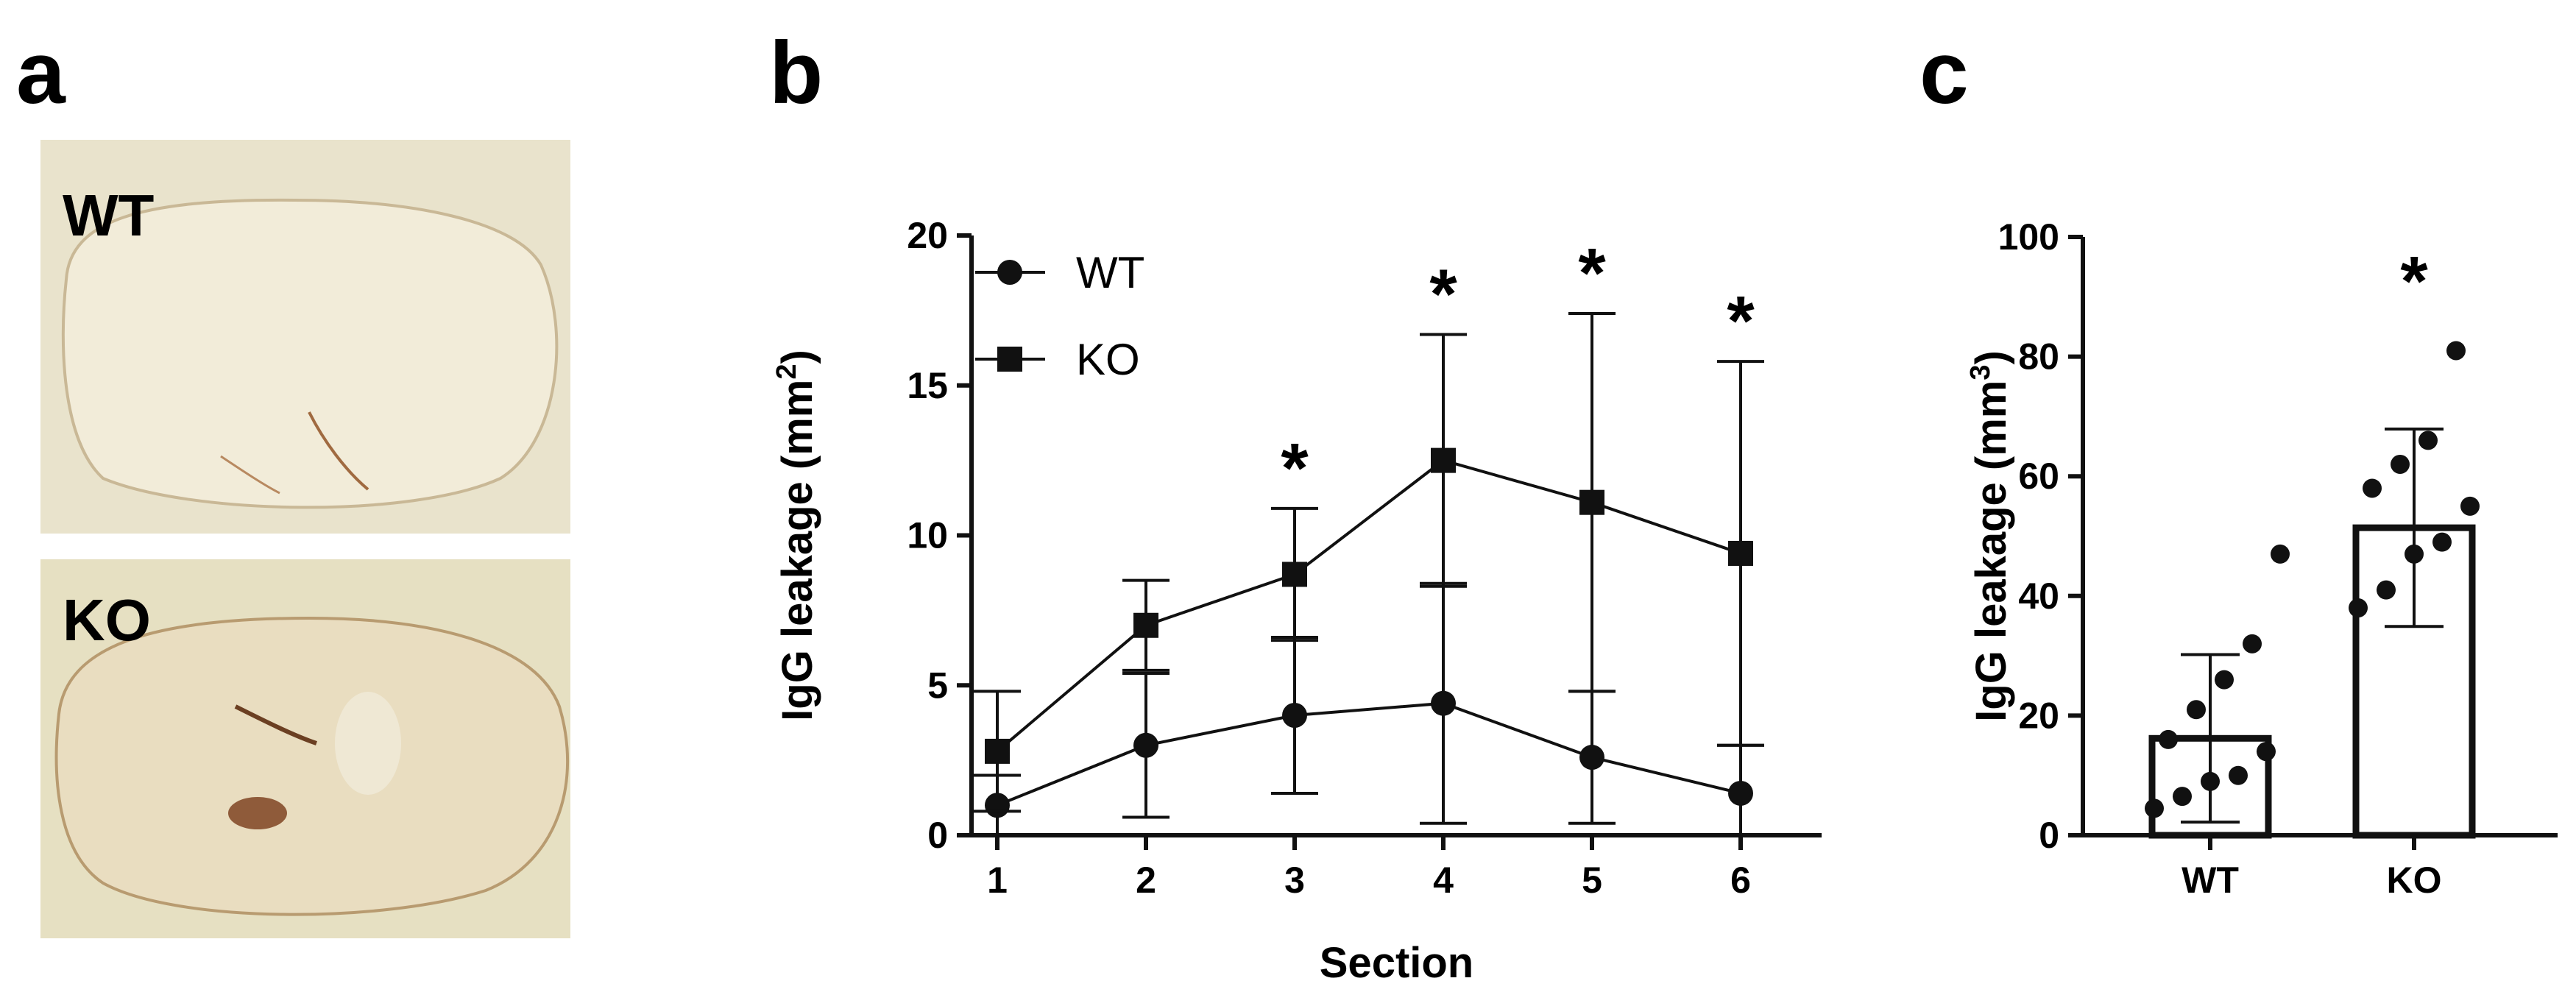 This screenshot has height=1006, width=2576. Describe the element at coordinates (2039, 357) in the screenshot. I see `y-tick-label: 80` at that location.